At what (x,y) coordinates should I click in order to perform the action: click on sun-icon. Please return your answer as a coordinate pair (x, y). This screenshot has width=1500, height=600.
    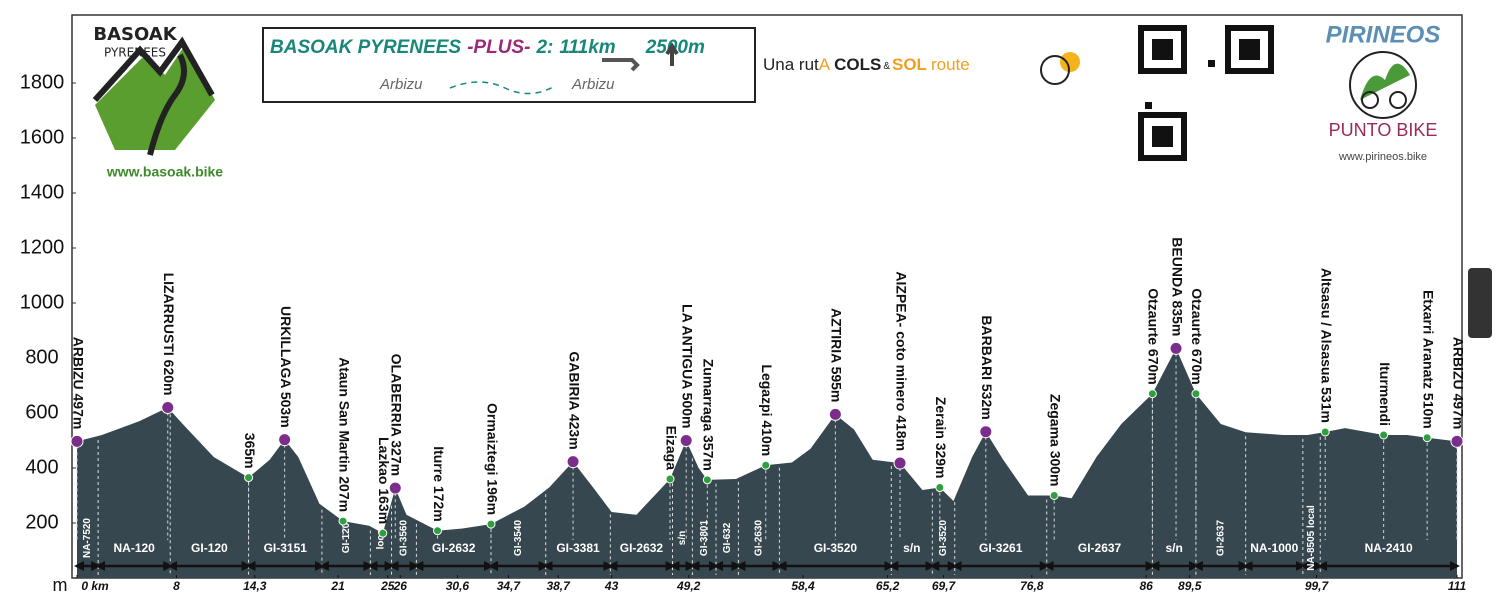
    Looking at the image, I should click on (1060, 68).